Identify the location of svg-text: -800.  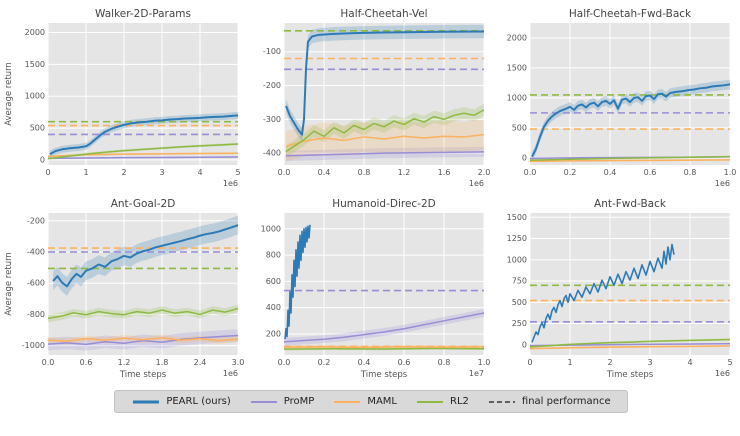
(36, 314).